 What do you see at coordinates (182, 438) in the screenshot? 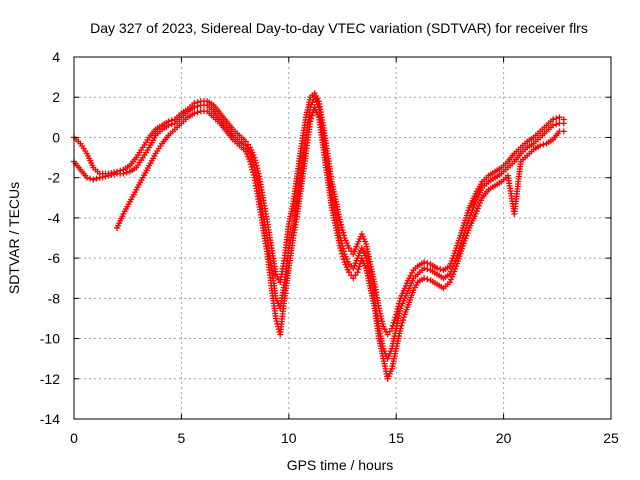
I see `x-tick-label: 5` at bounding box center [182, 438].